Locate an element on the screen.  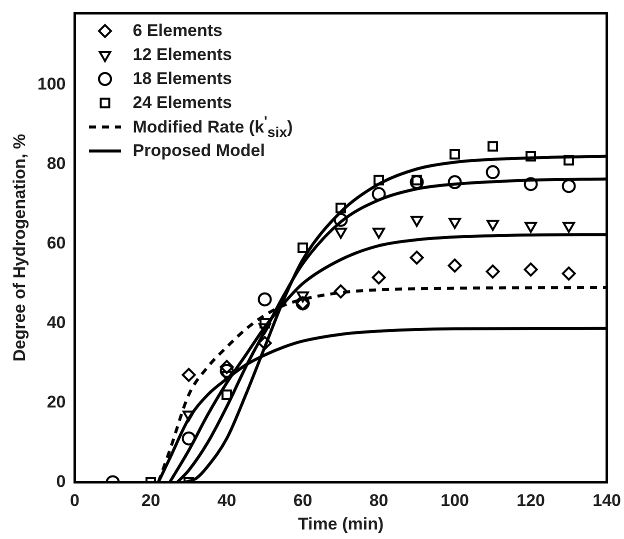
legend-label: 24 Elements is located at coordinates (182, 103).